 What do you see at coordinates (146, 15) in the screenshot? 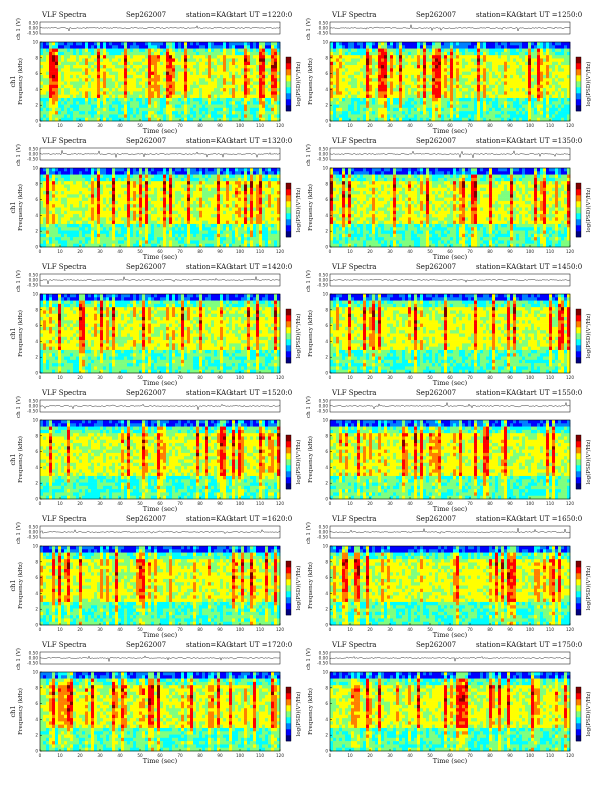
I see `chart-date: Sep262007` at bounding box center [146, 15].